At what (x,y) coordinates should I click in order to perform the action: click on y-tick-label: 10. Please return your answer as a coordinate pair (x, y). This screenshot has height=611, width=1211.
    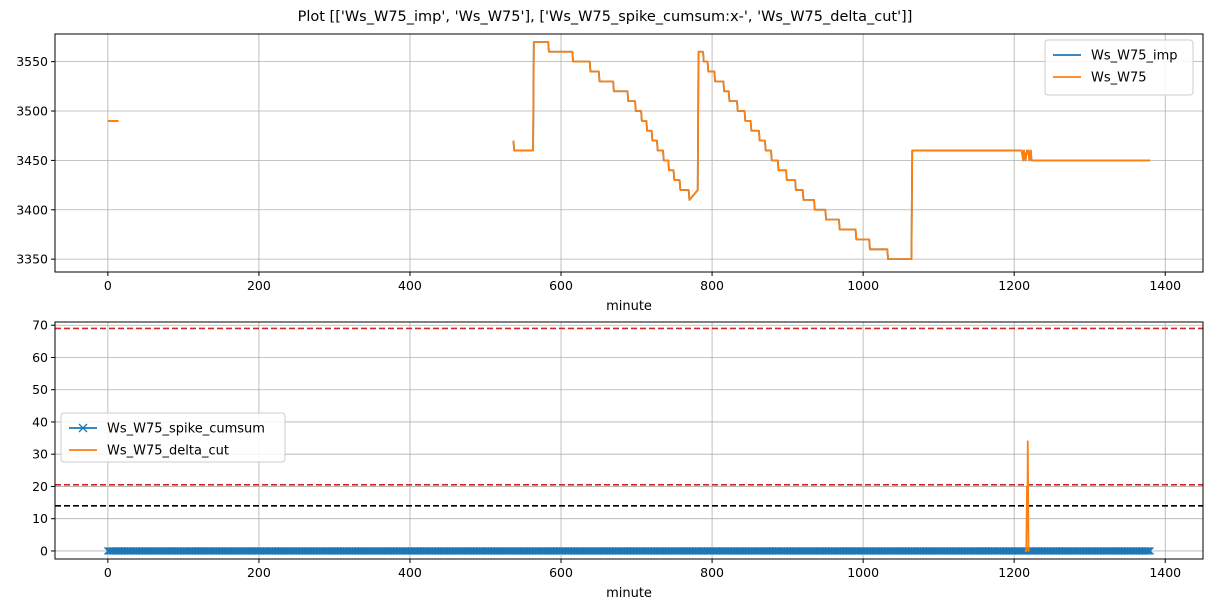
    Looking at the image, I should click on (40, 518).